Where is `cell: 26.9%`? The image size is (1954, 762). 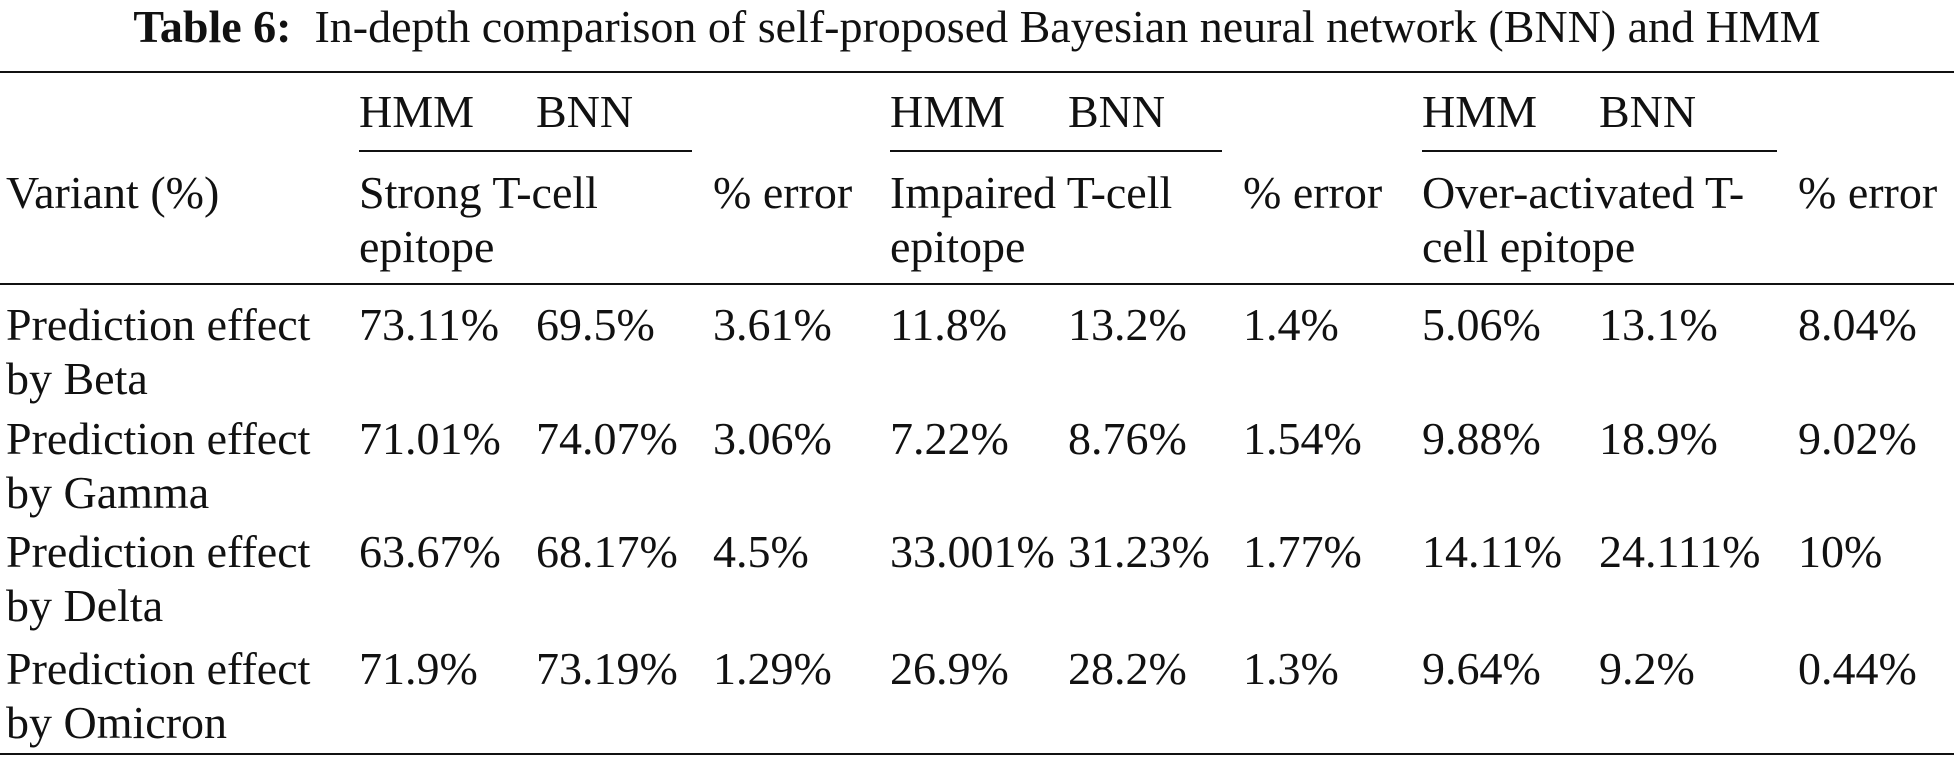 cell: 26.9% is located at coordinates (949, 668).